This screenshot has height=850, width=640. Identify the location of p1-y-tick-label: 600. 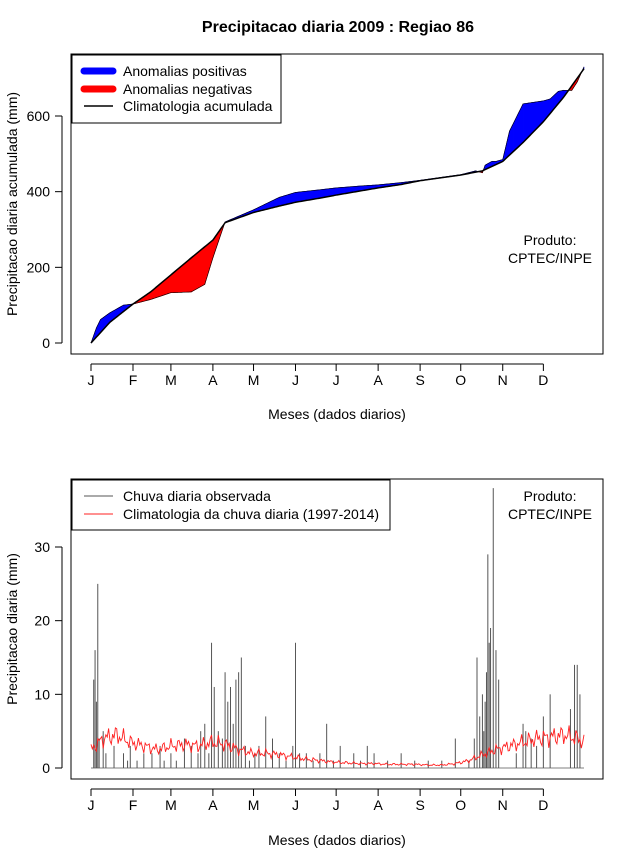
(39, 116).